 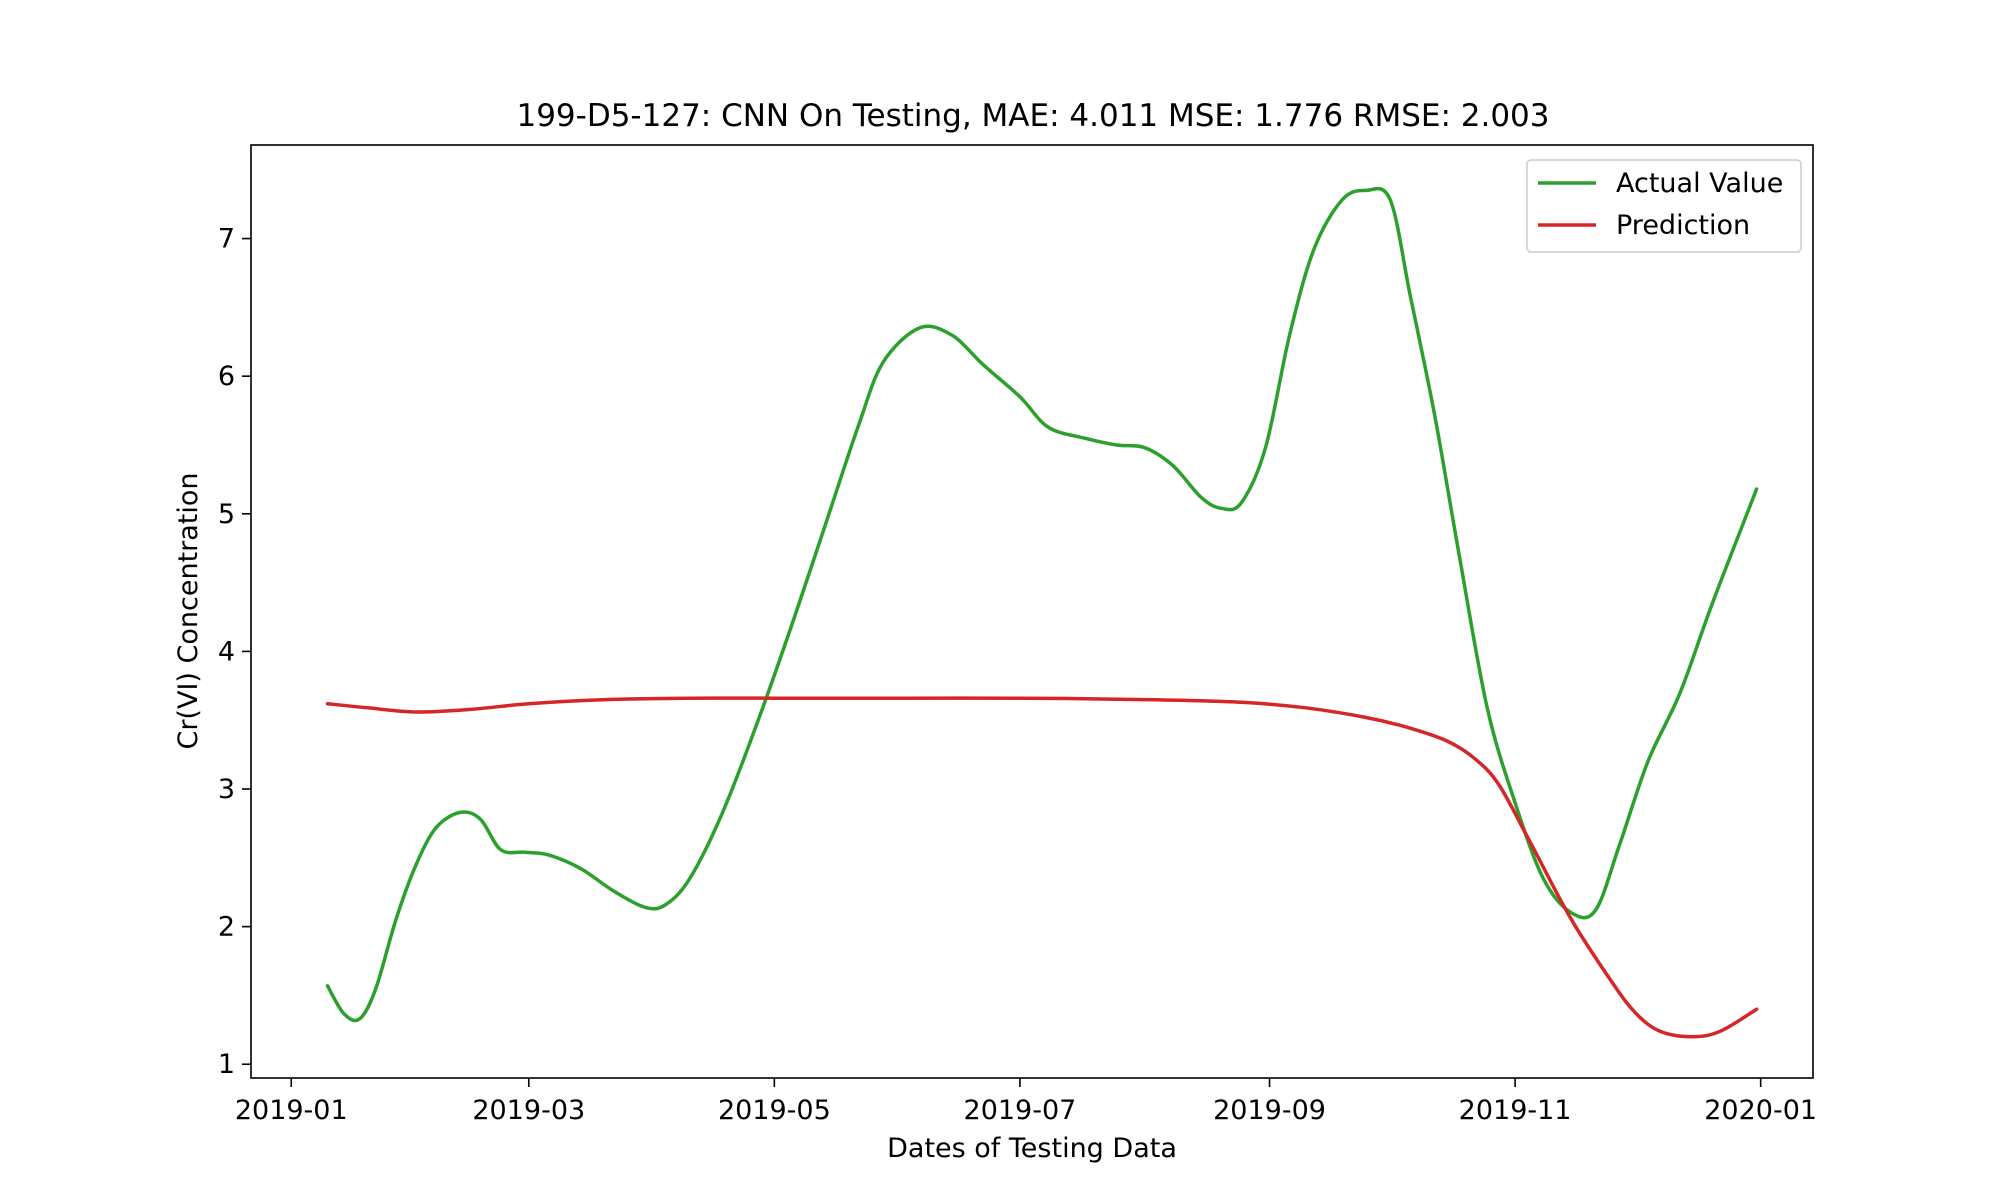 I want to click on x-axis-label: Dates of Testing Data, so click(x=1032, y=1148).